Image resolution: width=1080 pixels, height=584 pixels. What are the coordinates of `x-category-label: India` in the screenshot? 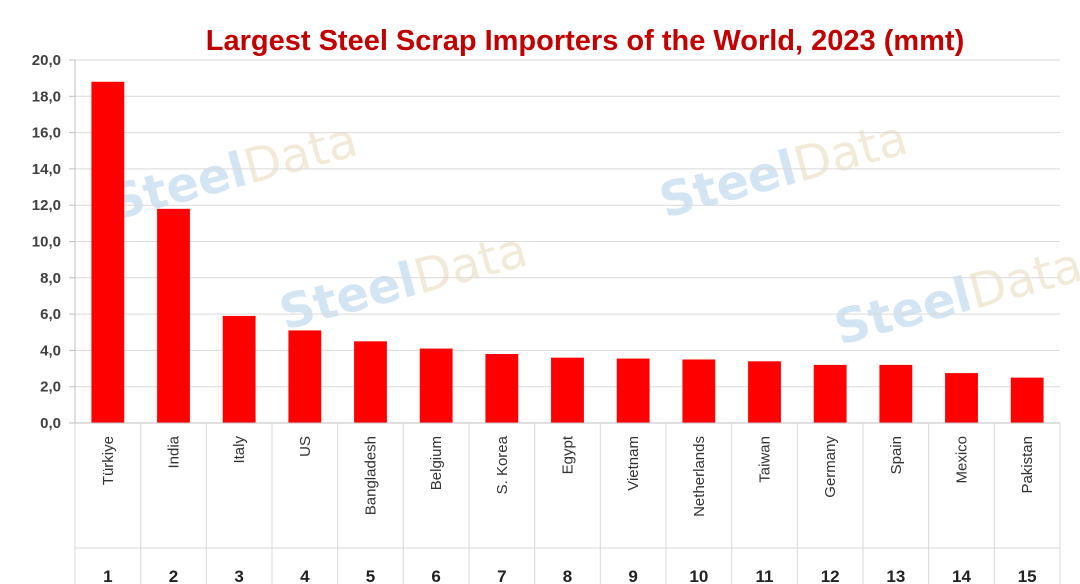 It's located at (174, 451).